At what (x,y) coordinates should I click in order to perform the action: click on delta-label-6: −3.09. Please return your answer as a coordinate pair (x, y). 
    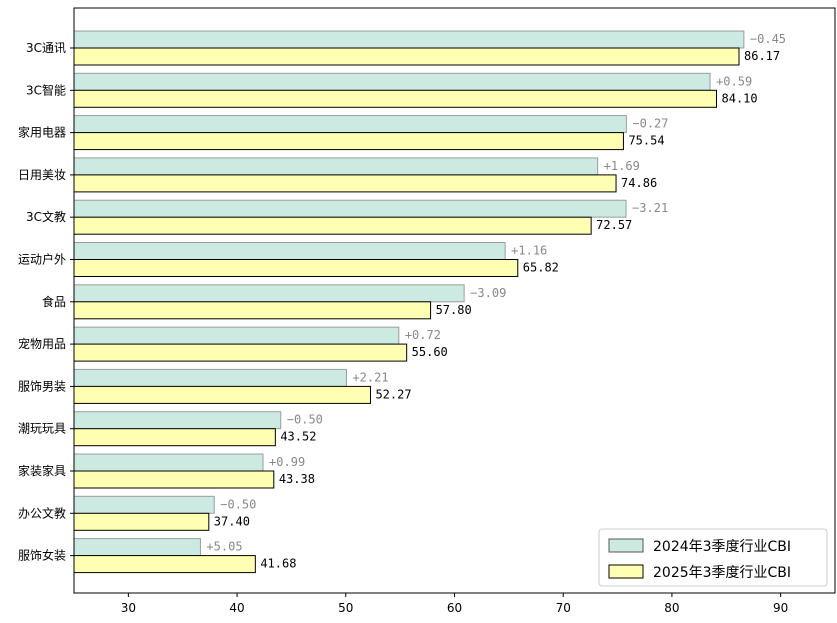
    Looking at the image, I should click on (488, 293).